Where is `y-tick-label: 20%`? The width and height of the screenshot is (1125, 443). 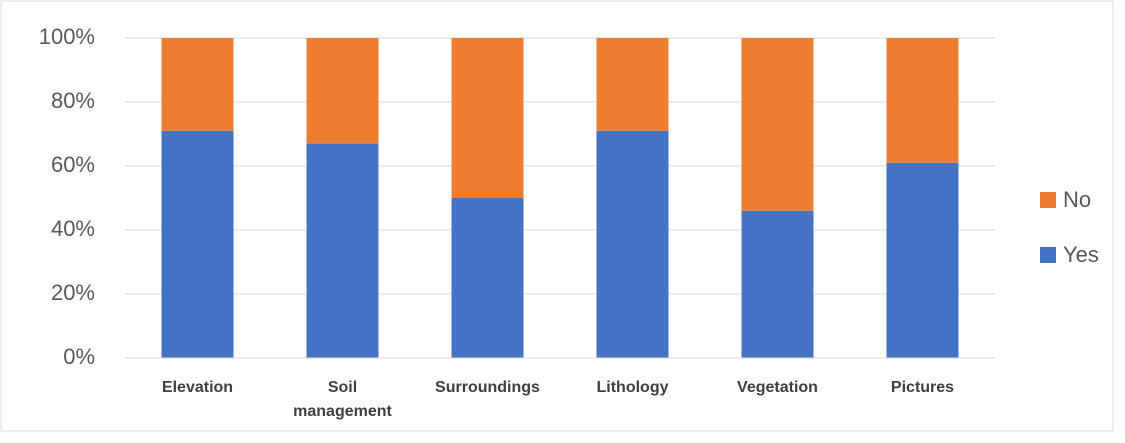
y-tick-label: 20% is located at coordinates (73, 292).